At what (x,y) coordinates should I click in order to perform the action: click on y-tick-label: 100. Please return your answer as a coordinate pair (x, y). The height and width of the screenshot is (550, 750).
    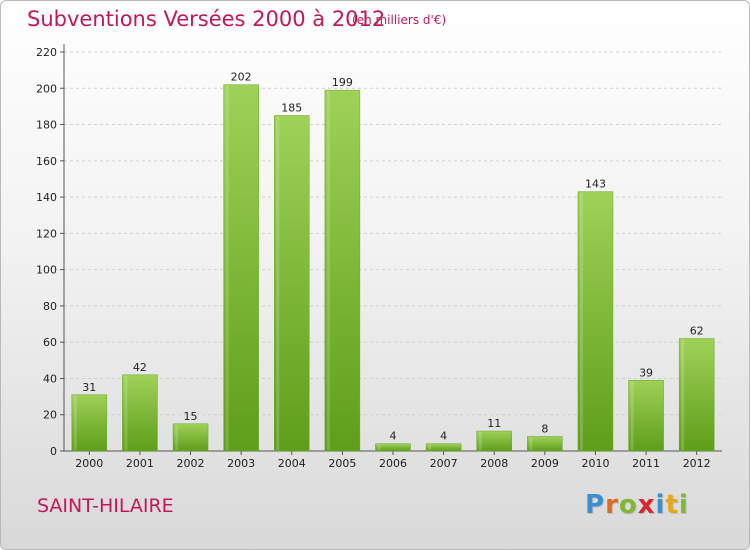
    Looking at the image, I should click on (46, 270).